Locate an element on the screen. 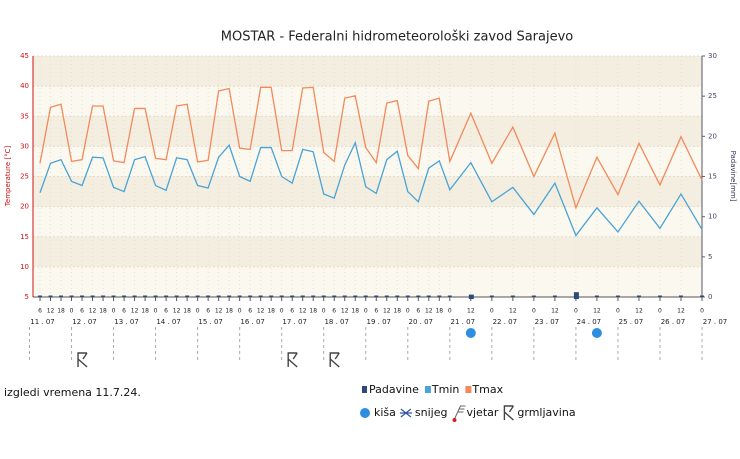 This screenshot has width=740, height=459. y-tick-label: 5 is located at coordinates (27, 297).